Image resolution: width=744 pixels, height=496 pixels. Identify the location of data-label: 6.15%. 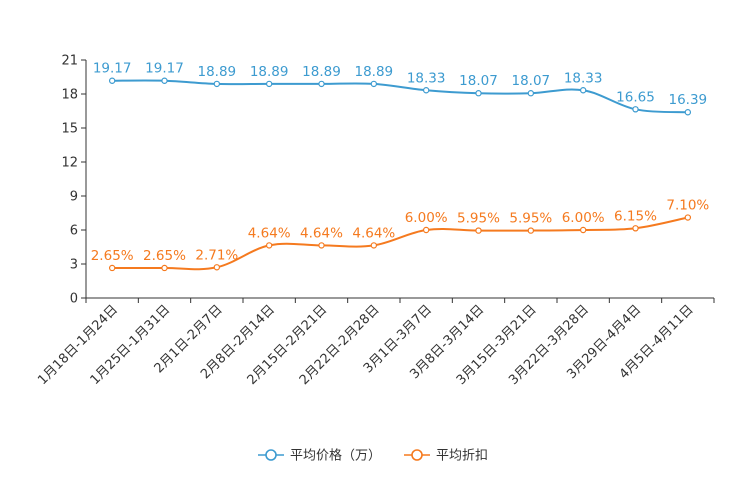
(635, 216).